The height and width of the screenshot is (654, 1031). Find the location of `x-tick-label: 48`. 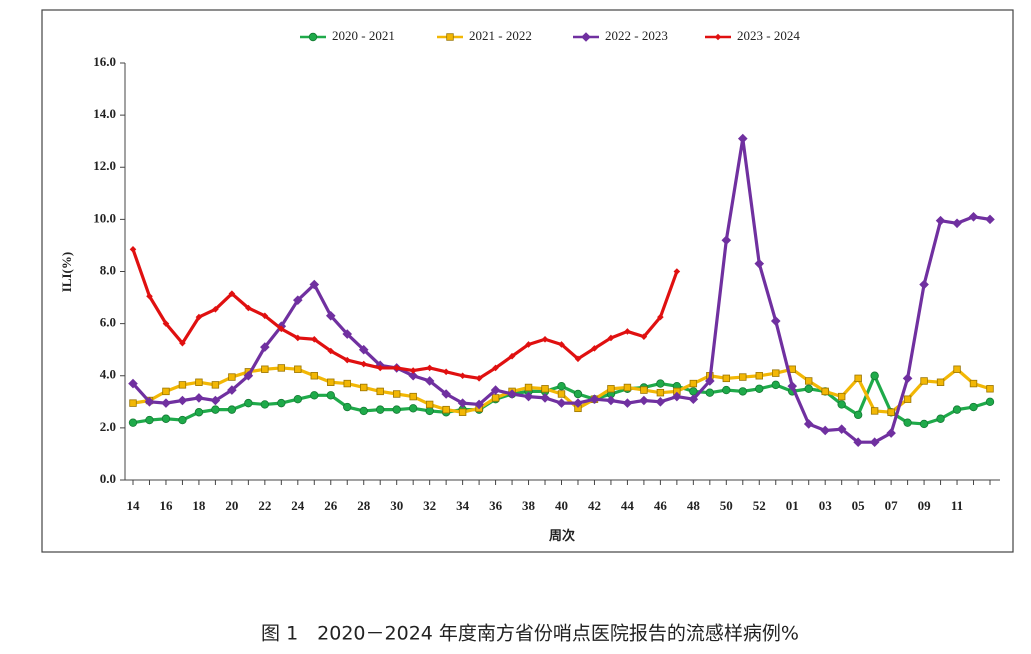

x-tick-label: 48 is located at coordinates (694, 505).